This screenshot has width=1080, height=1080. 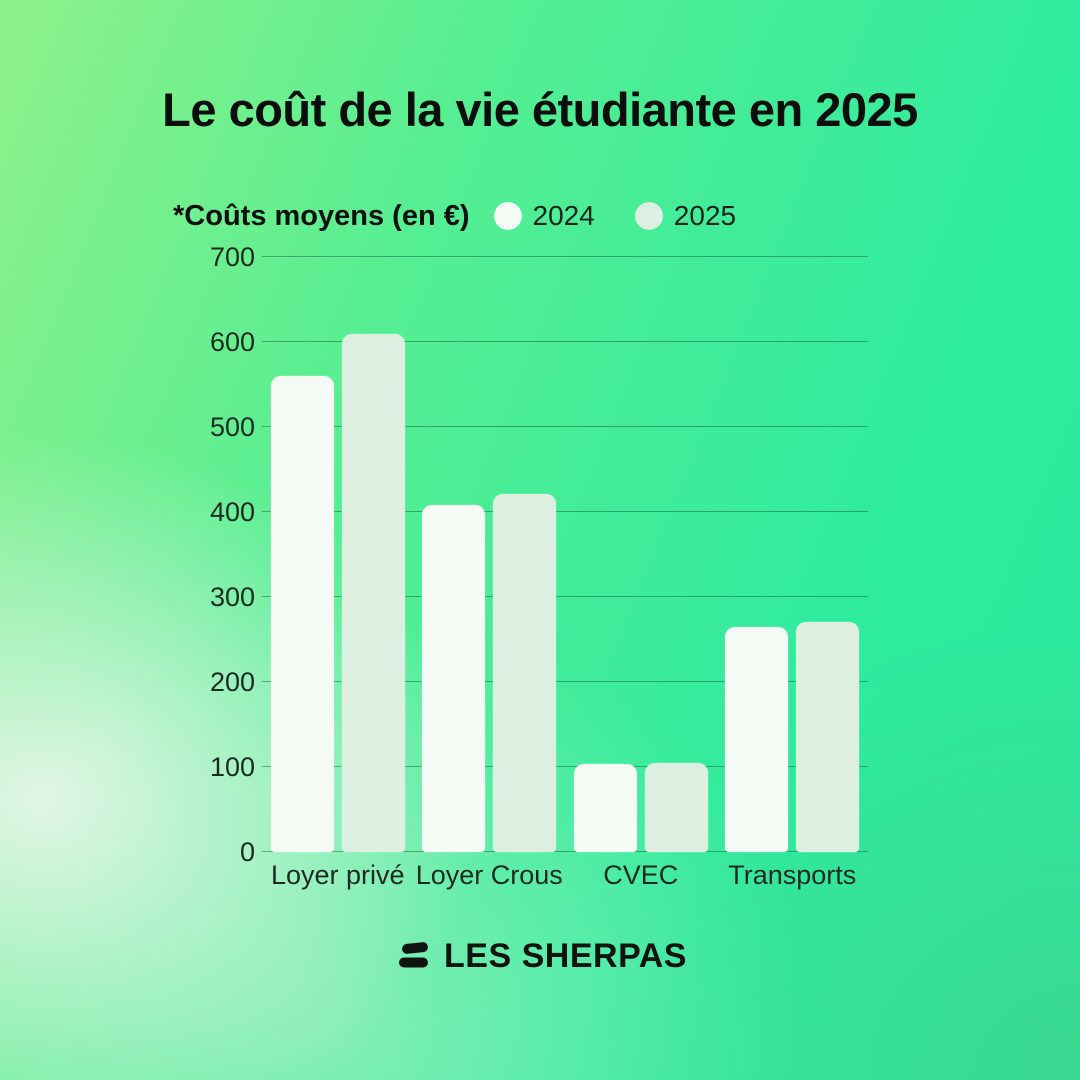 What do you see at coordinates (705, 215) in the screenshot?
I see `legend-label-2025: 2025` at bounding box center [705, 215].